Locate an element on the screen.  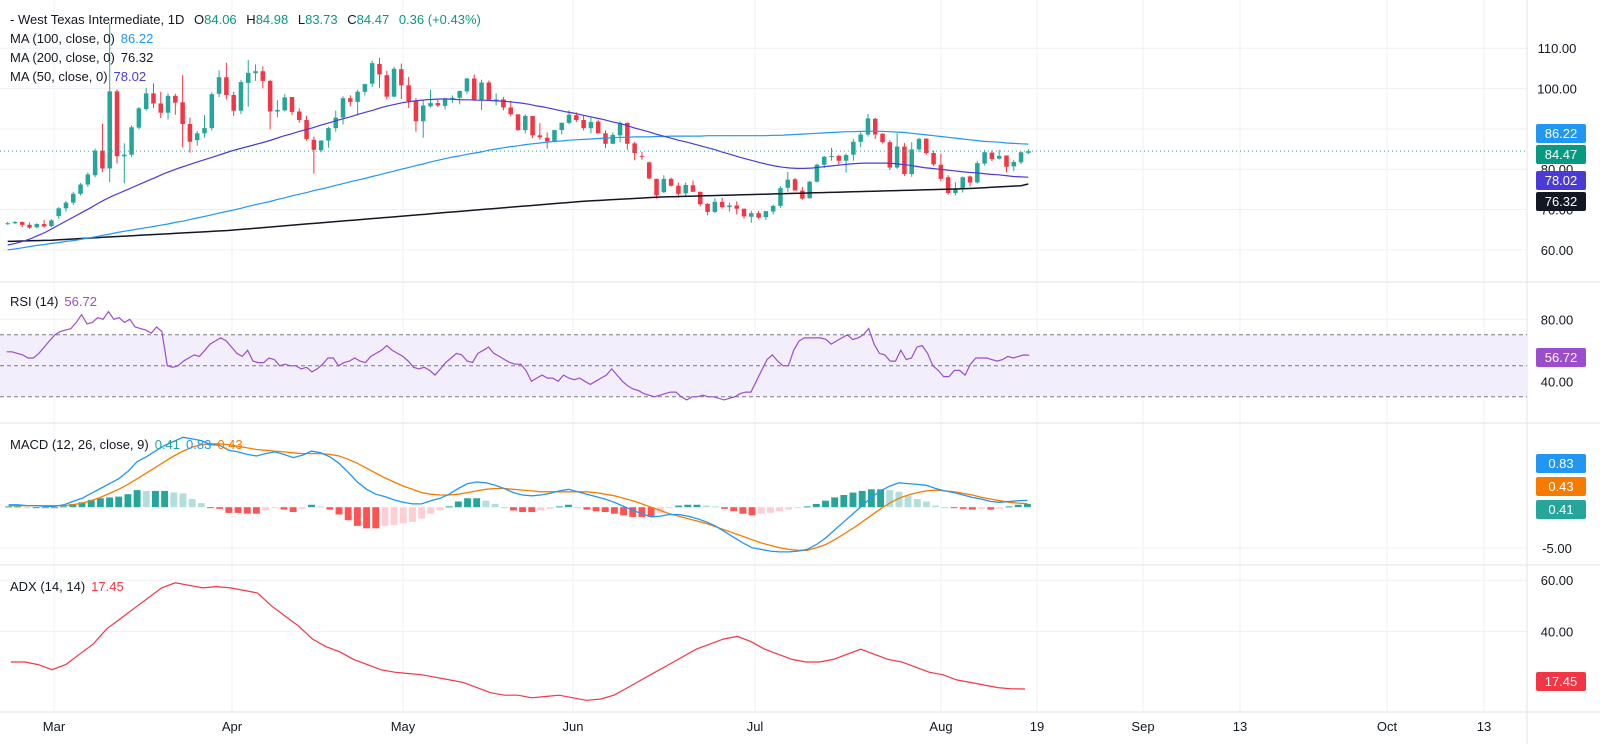
rsi-label: RSI (14) is located at coordinates (34, 301).